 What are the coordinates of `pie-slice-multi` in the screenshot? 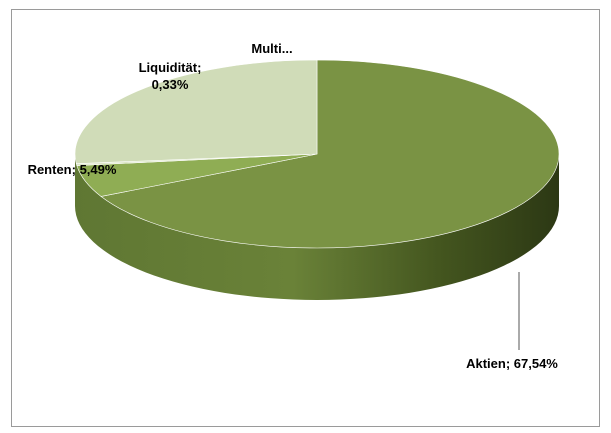 It's located at (196, 111).